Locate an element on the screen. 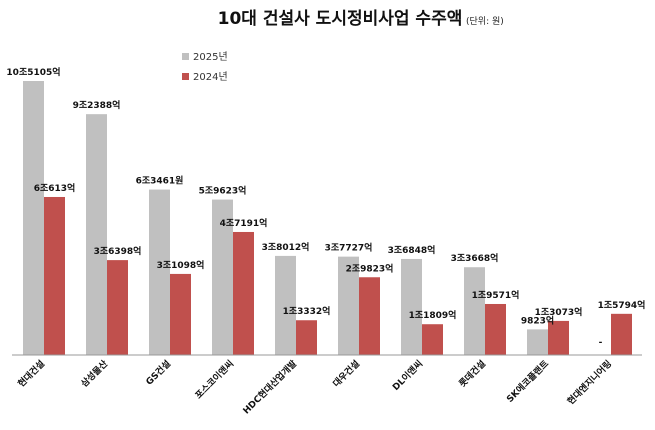  chart-title: 10대 건설사 도시정비사업 수주액 is located at coordinates (340, 19).